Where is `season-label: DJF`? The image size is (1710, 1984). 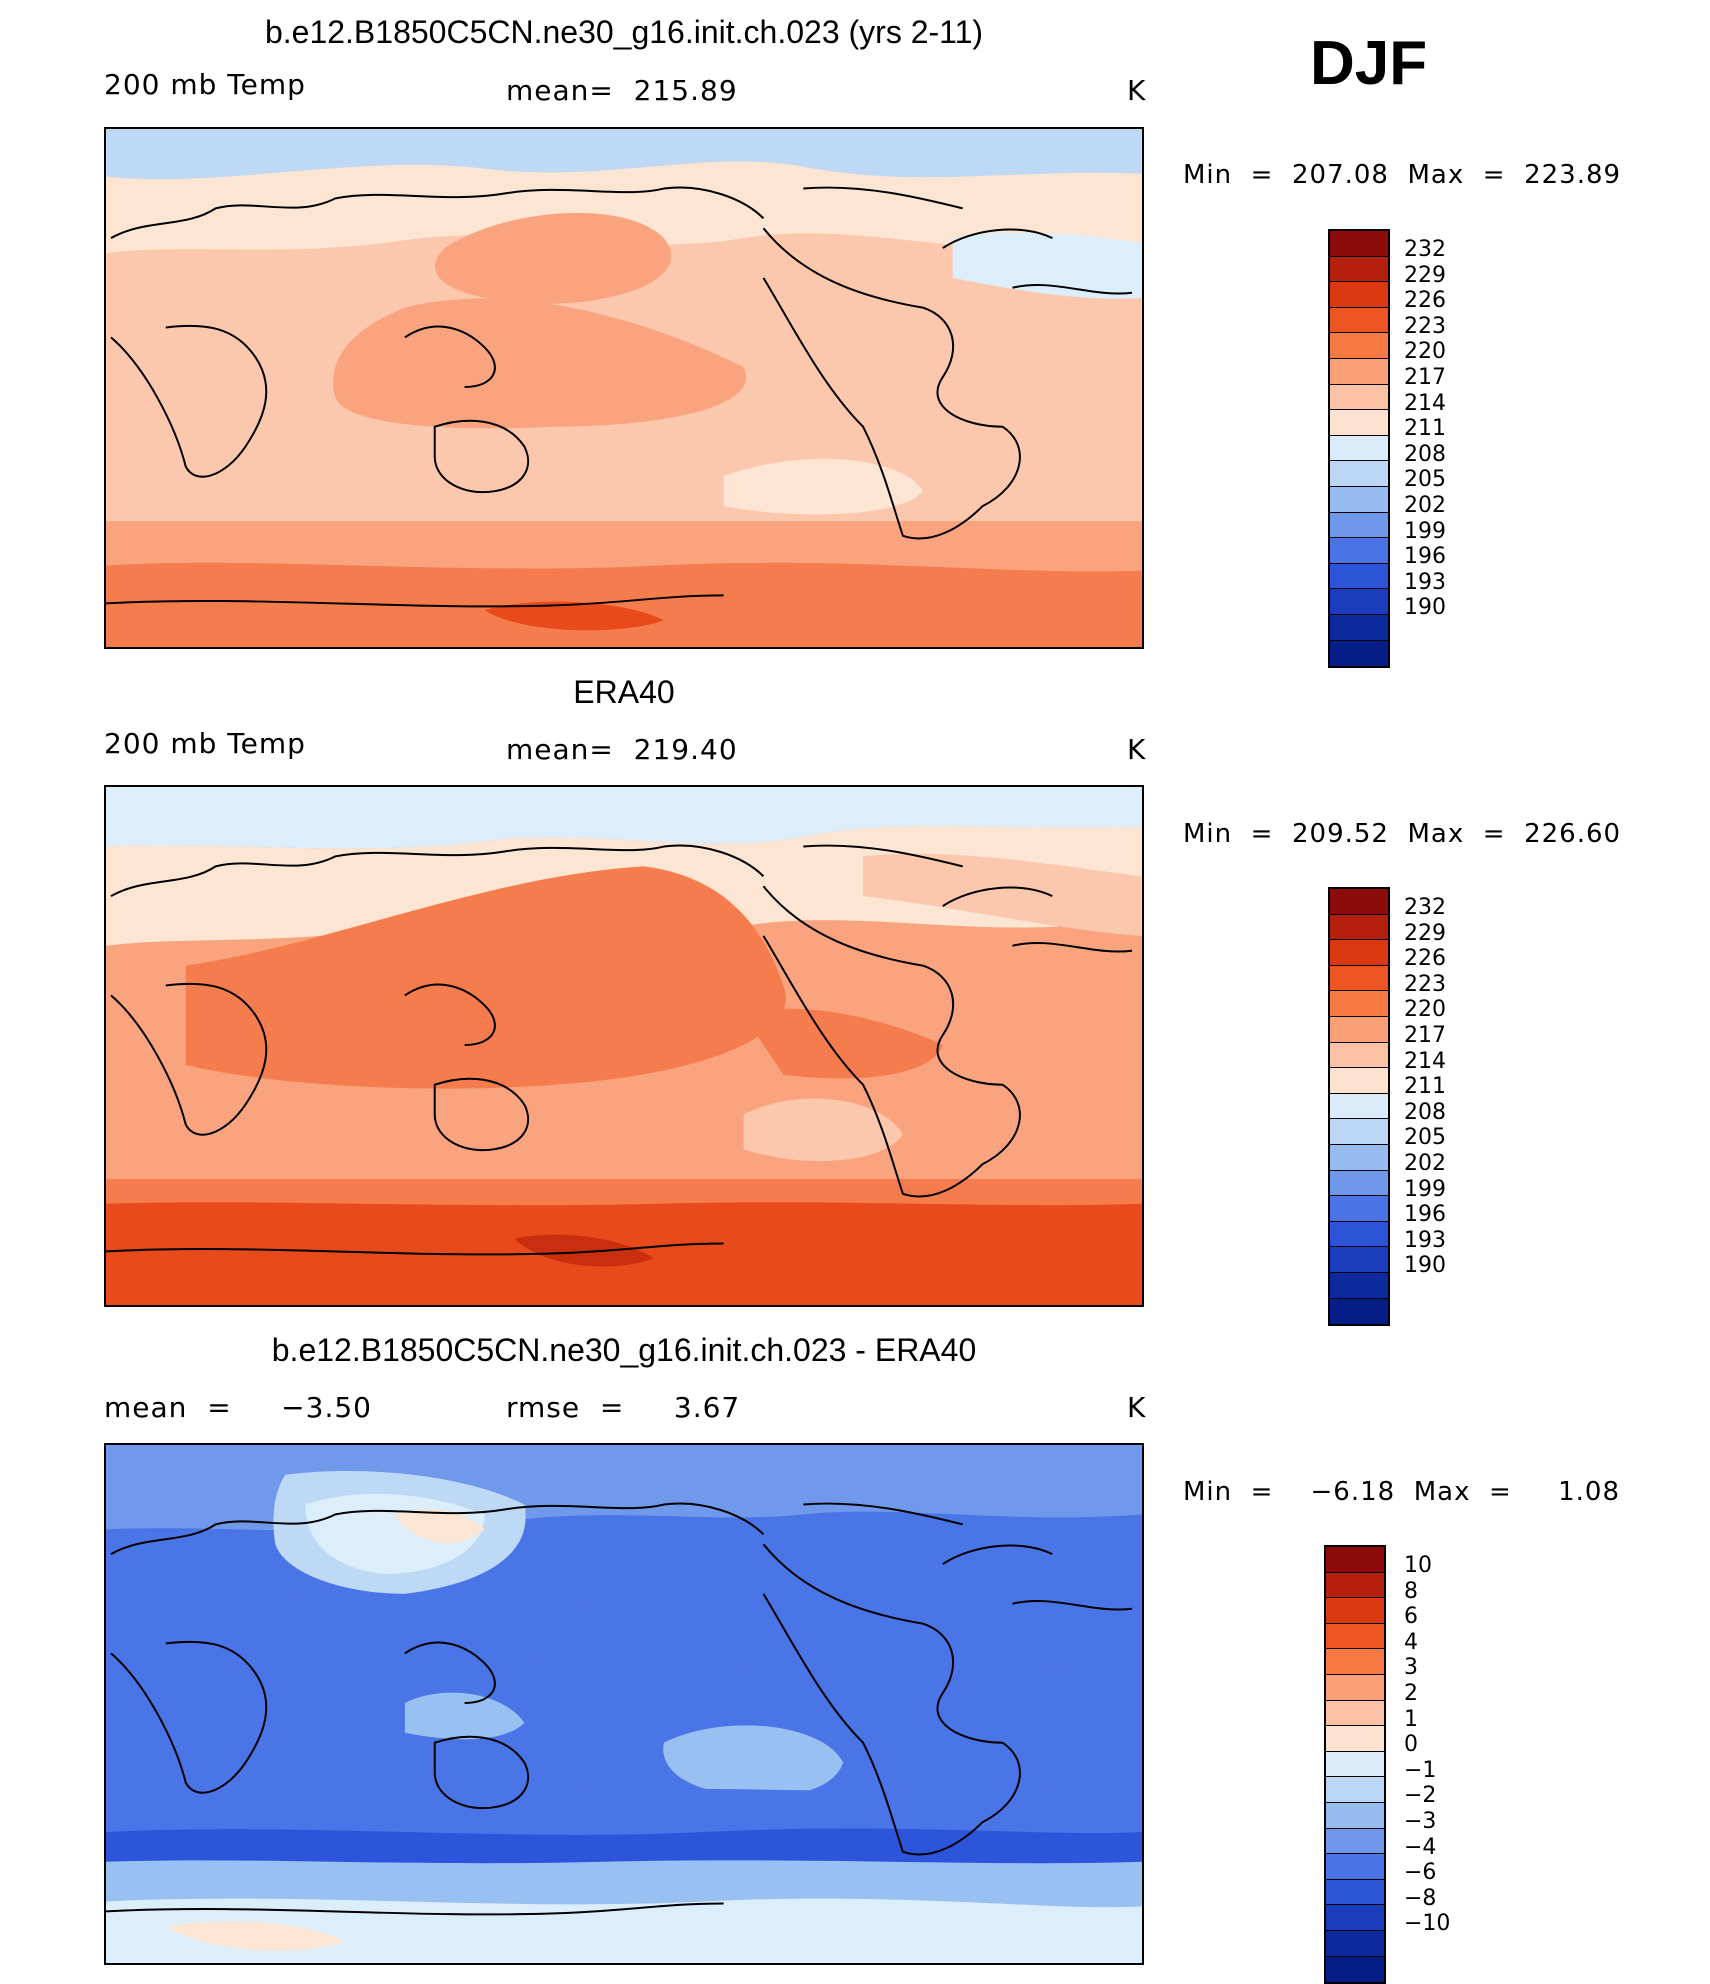
season-label: DJF is located at coordinates (1369, 63).